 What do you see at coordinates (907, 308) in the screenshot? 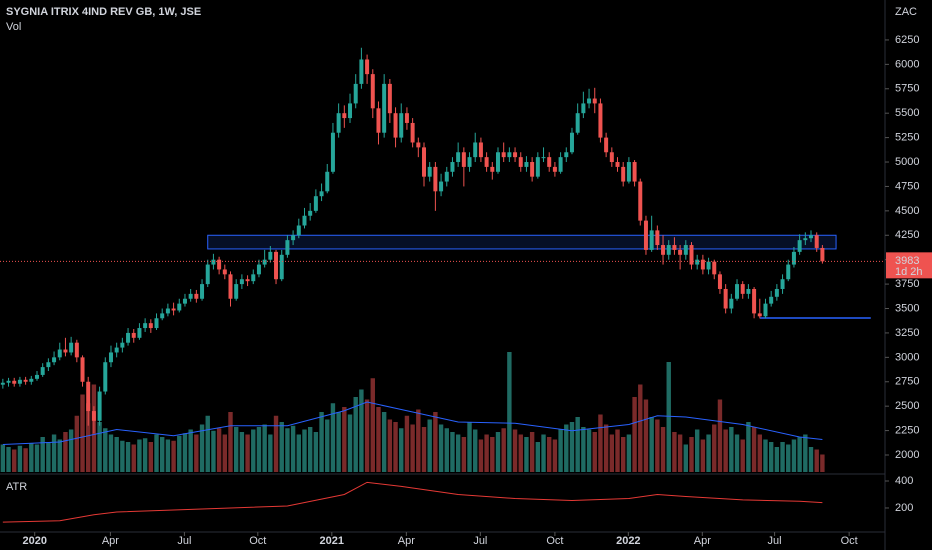
I see `y-tick-label: 3500` at bounding box center [907, 308].